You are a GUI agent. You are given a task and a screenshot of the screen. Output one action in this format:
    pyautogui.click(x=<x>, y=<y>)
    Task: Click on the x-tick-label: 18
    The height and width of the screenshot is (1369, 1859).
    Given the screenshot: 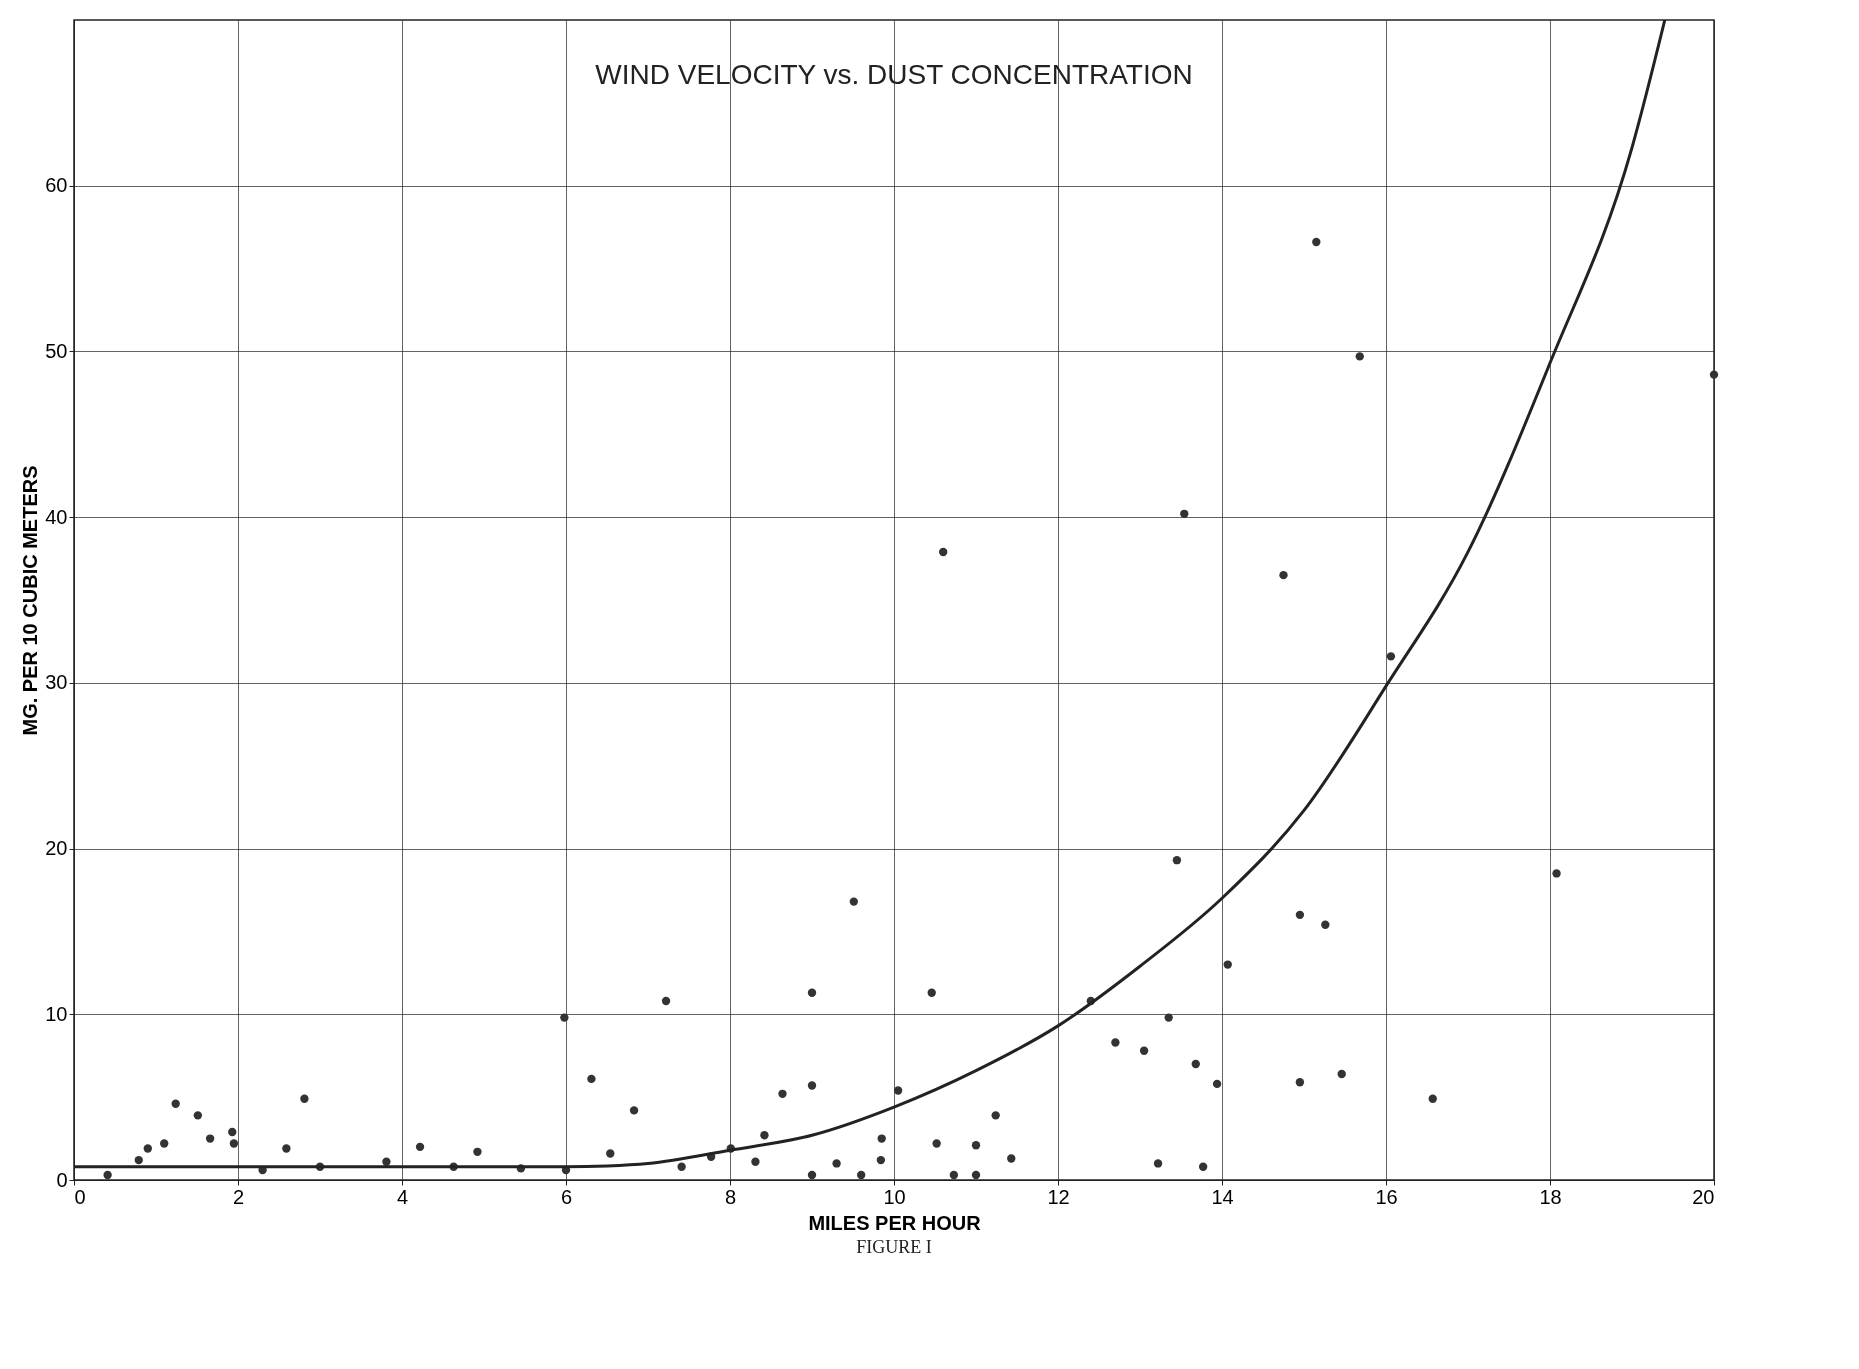 What is the action you would take?
    pyautogui.click(x=1550, y=1196)
    